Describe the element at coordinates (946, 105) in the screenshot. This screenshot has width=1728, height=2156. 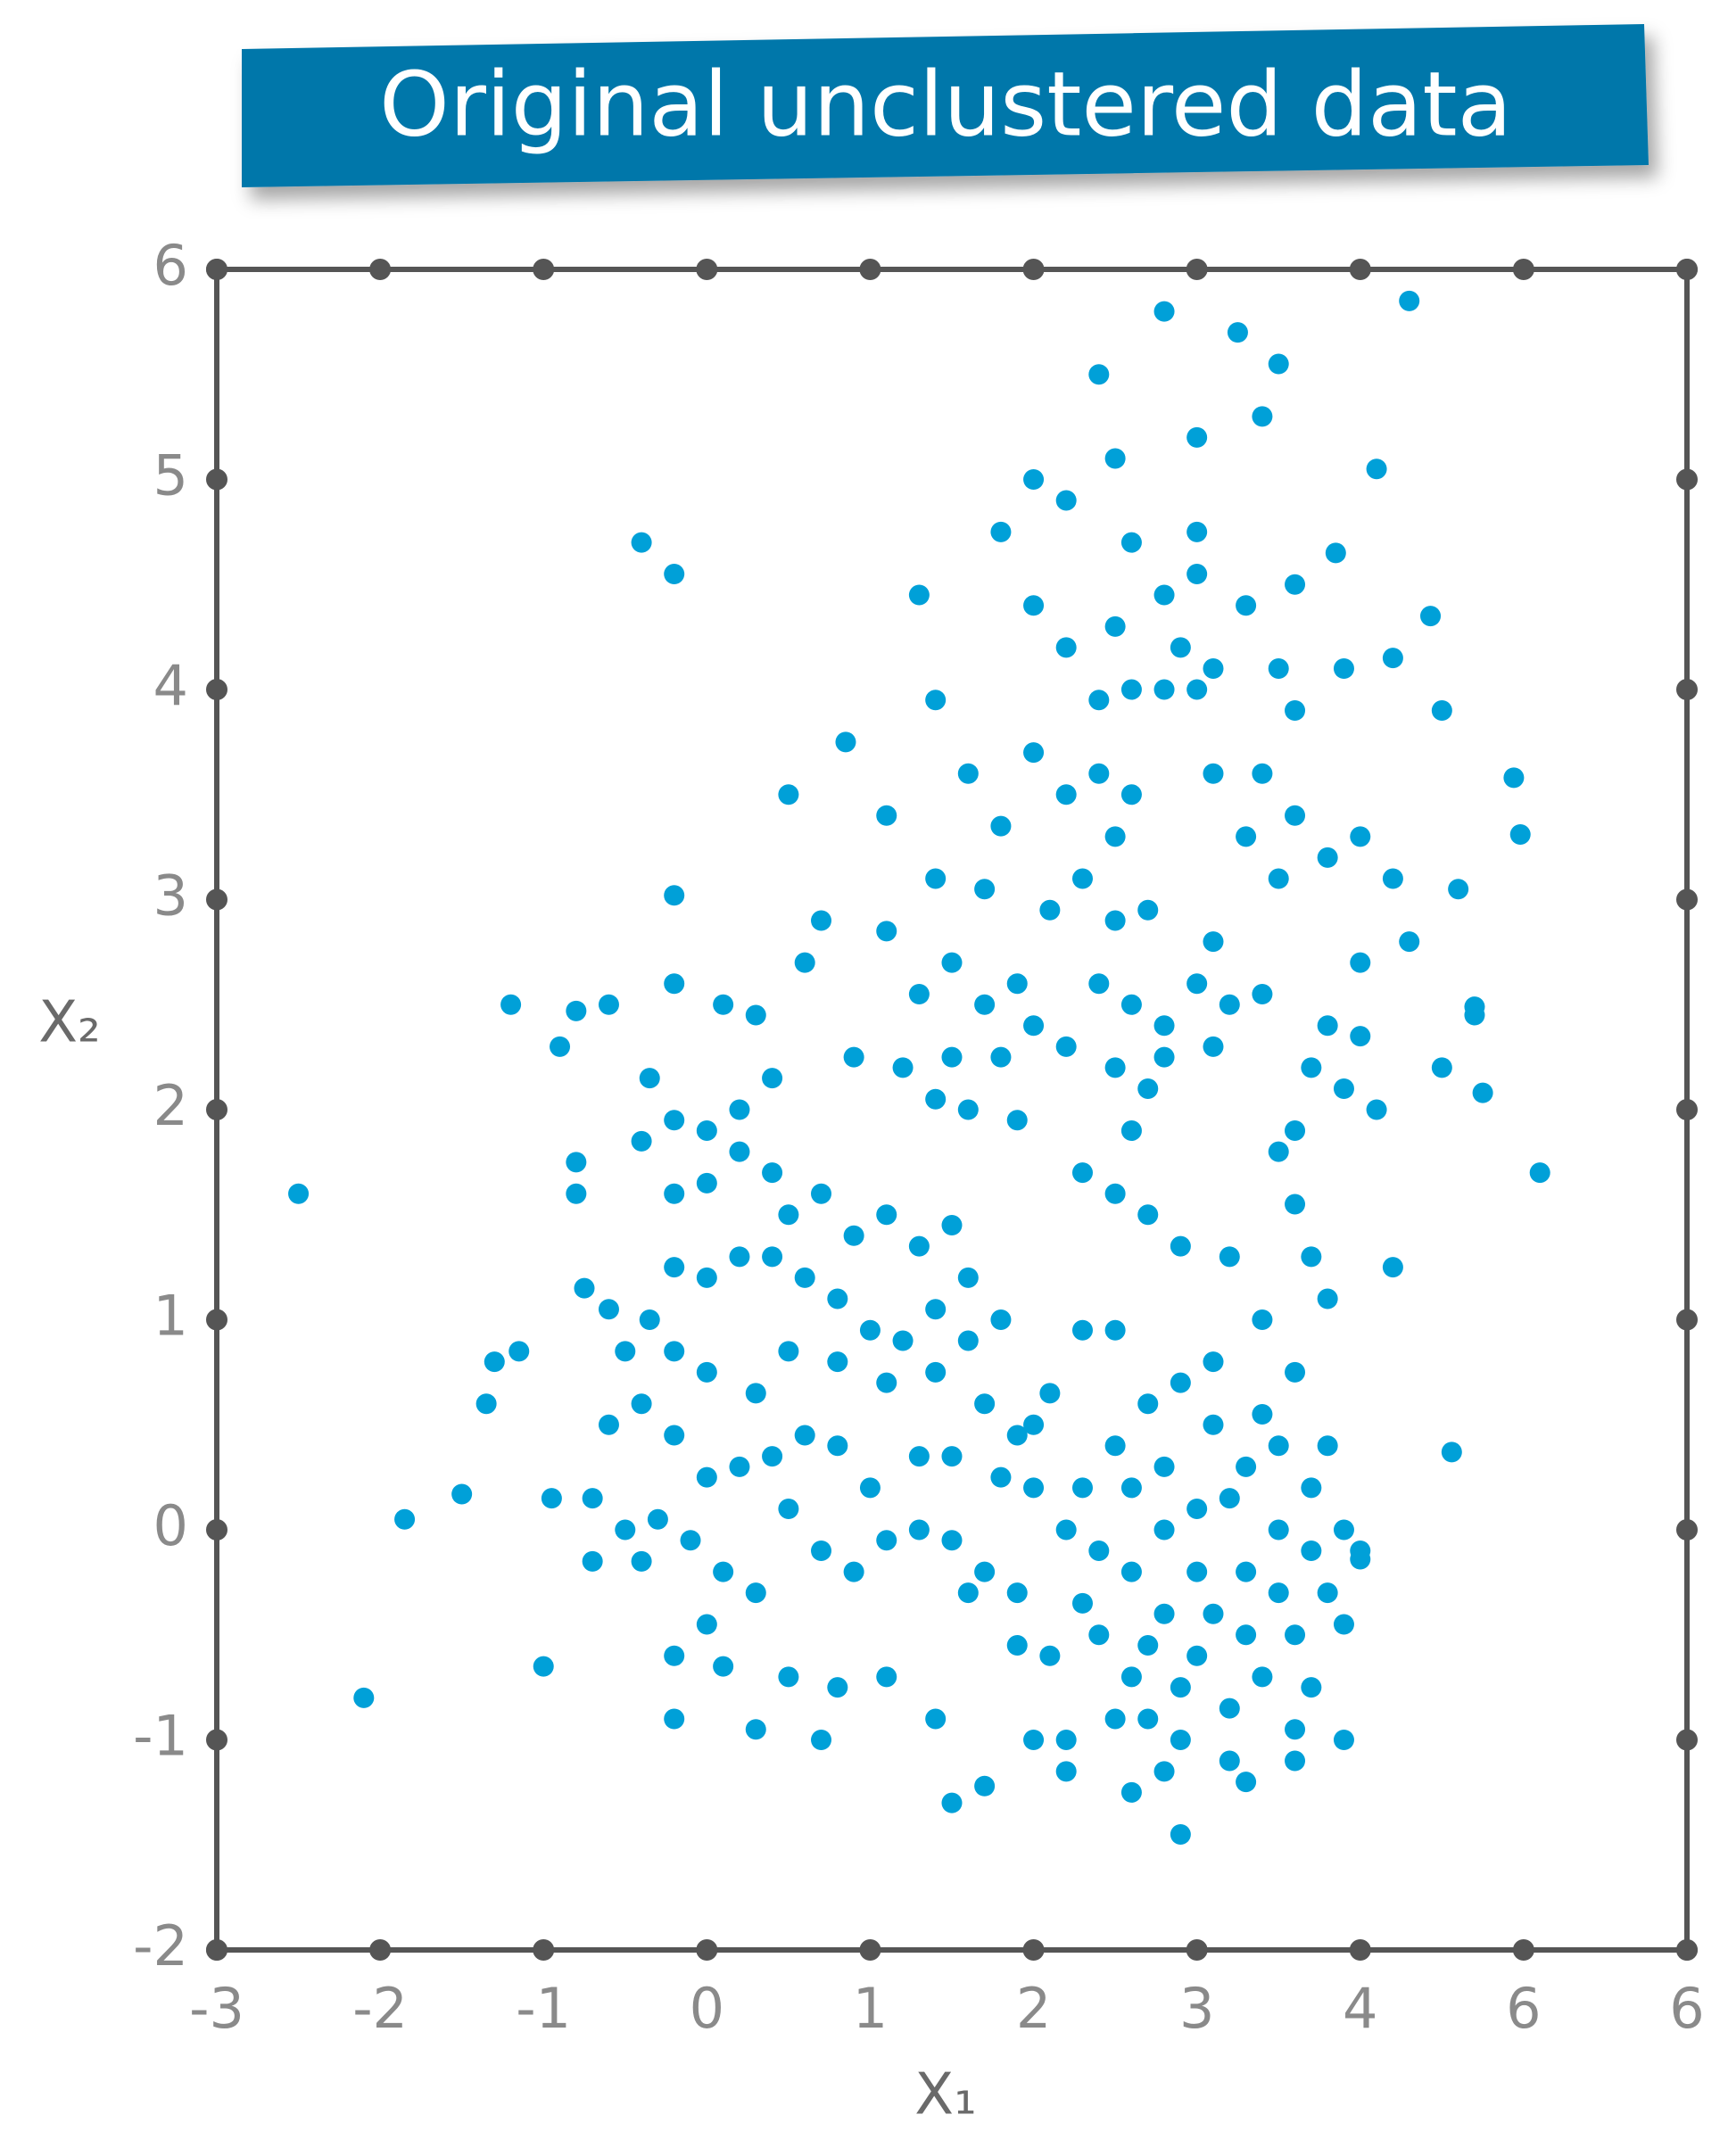
I see `title-banner` at that location.